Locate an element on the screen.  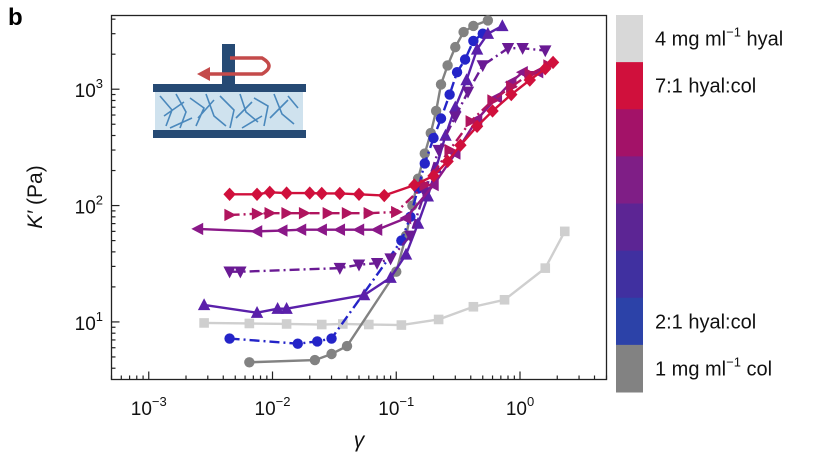
x-tick-label: 10⁰ is located at coordinates (520, 407).